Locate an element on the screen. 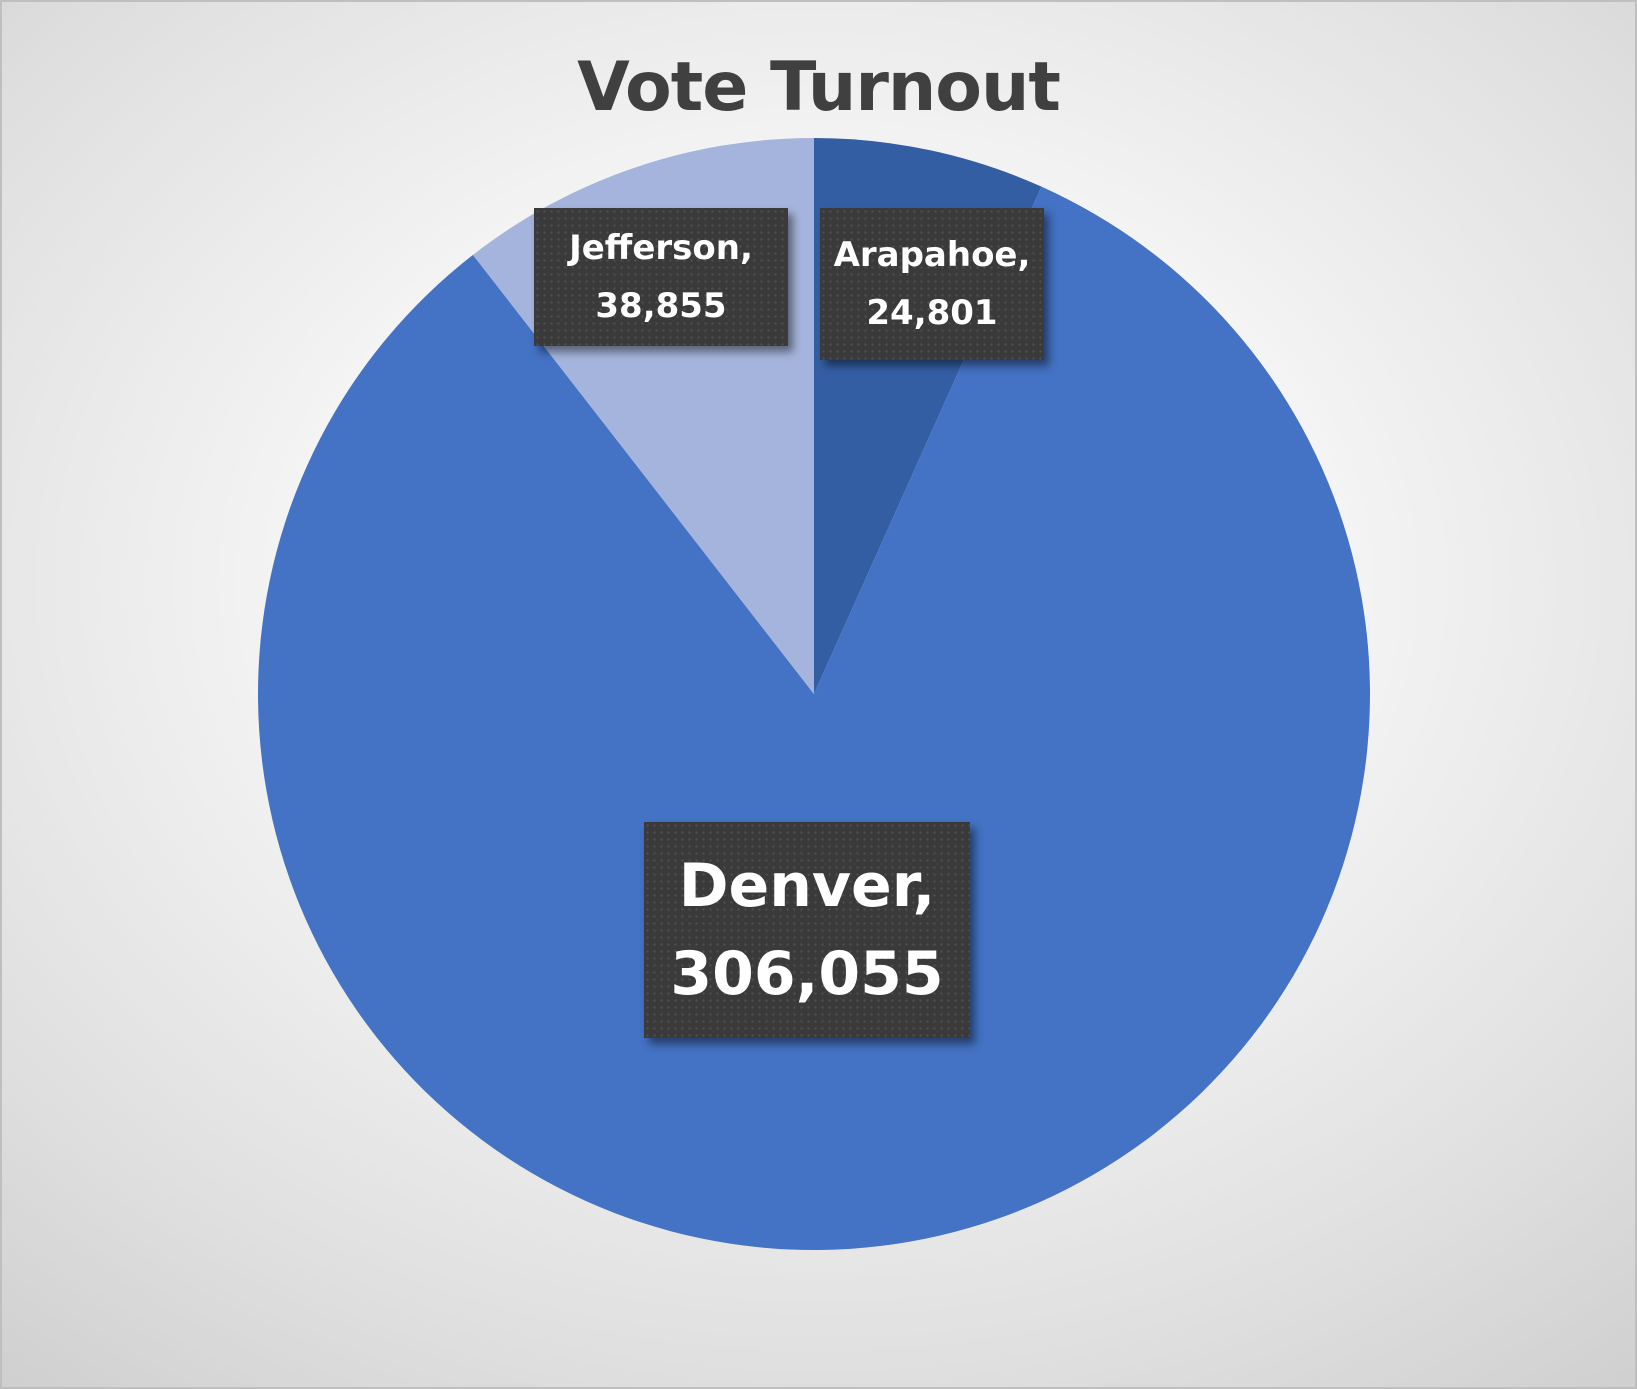 The height and width of the screenshot is (1389, 1637). data-label-arapahoe-value: 24,801 is located at coordinates (932, 313).